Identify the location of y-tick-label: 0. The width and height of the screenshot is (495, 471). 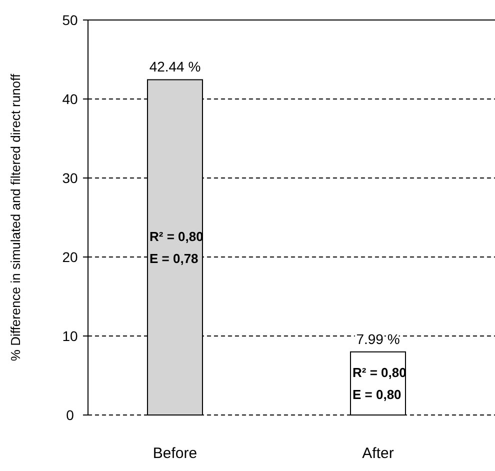
(70, 414).